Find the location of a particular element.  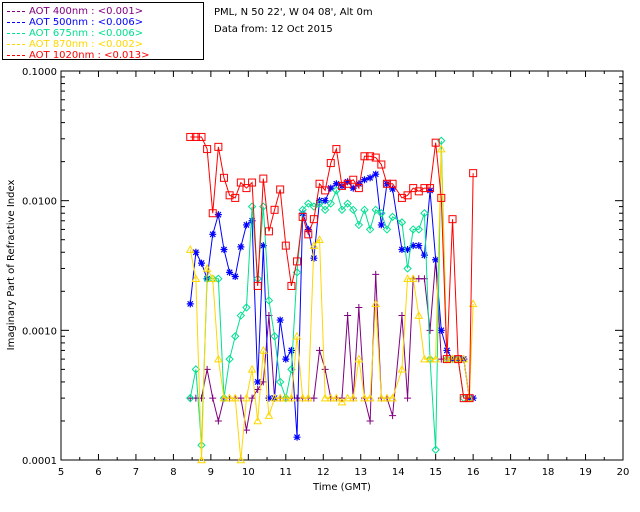

legend-item-400nm: AOT 400nm : <0.001> is located at coordinates (75, 11).